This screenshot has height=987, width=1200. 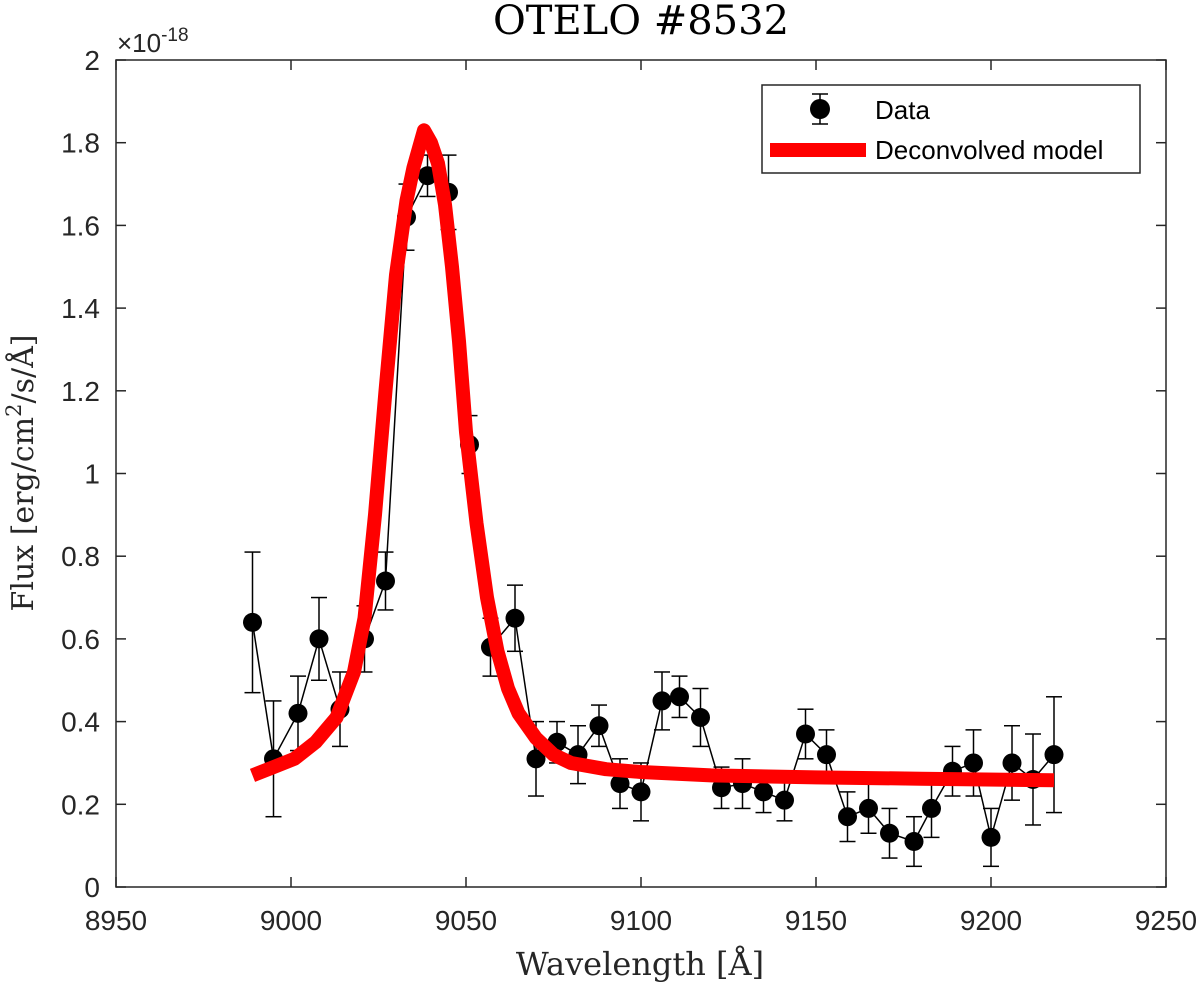 I want to click on x-tick-label: 8950, so click(x=116, y=920).